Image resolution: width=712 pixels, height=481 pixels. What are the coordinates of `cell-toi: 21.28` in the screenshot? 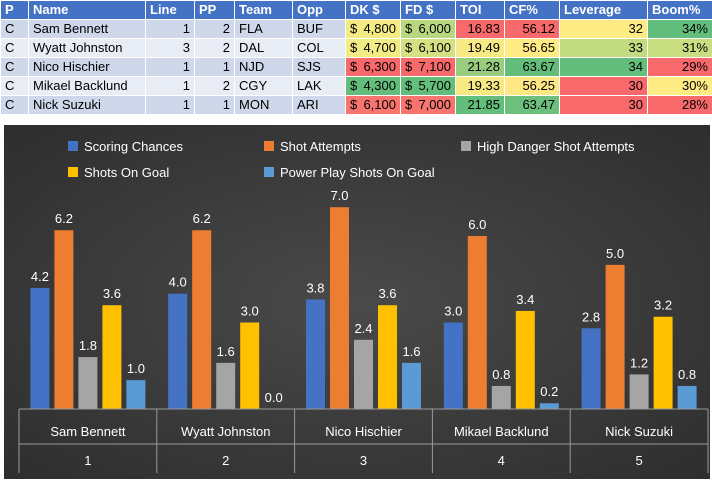 It's located at (480, 67).